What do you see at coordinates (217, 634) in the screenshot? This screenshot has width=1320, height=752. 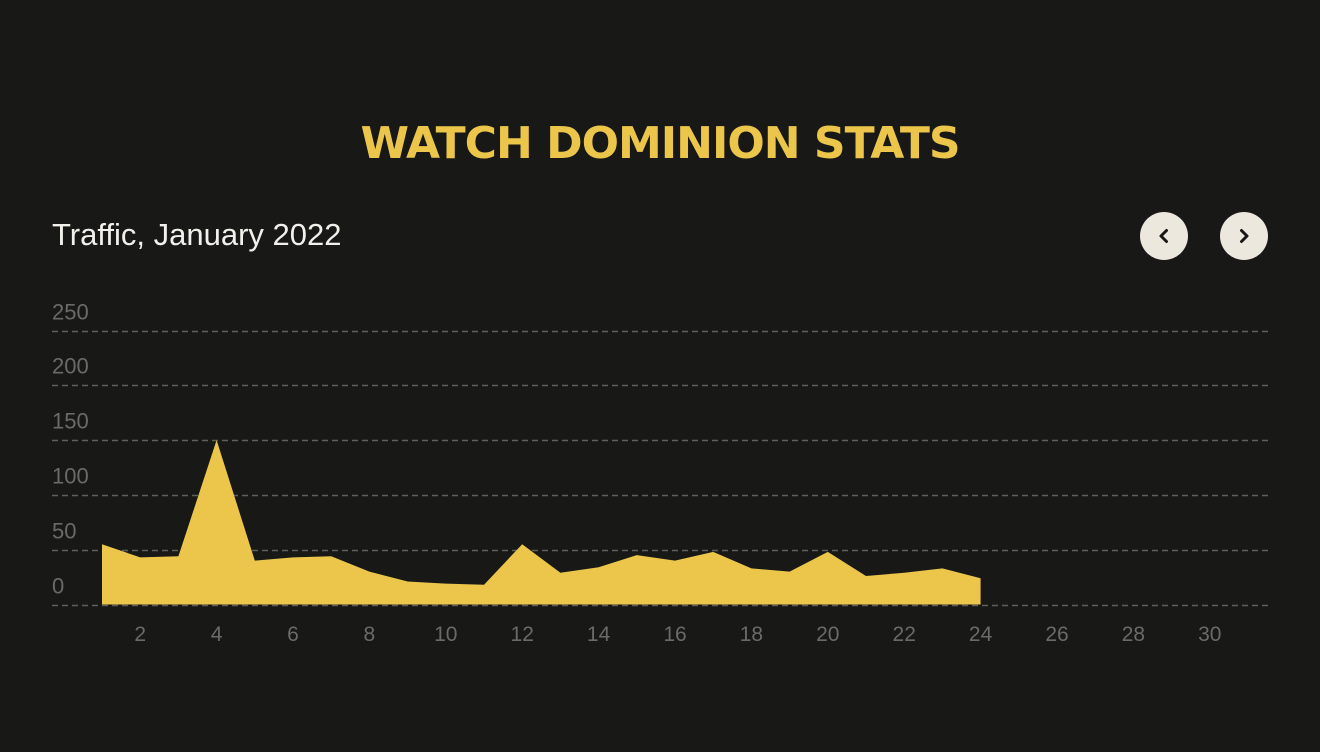 I see `x-tick-label: 4` at bounding box center [217, 634].